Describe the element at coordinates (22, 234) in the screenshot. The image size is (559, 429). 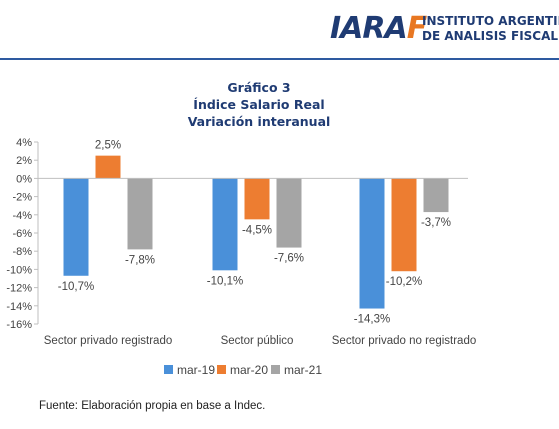
I see `y-tick-label: -6%` at that location.